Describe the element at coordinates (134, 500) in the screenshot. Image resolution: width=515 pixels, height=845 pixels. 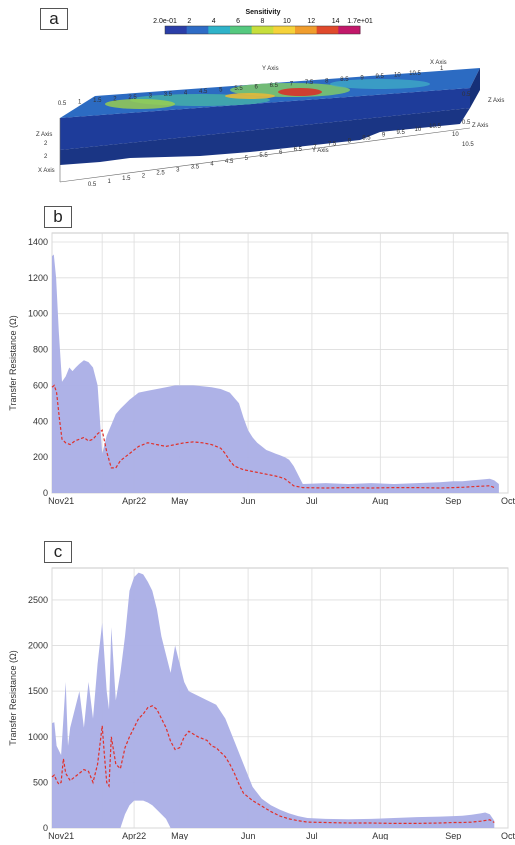
I see `x-tick-label: Apr22` at that location.